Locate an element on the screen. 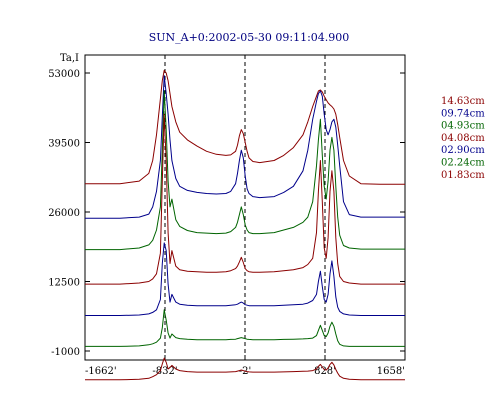  y-tick-label: 12500 is located at coordinates (64, 283).